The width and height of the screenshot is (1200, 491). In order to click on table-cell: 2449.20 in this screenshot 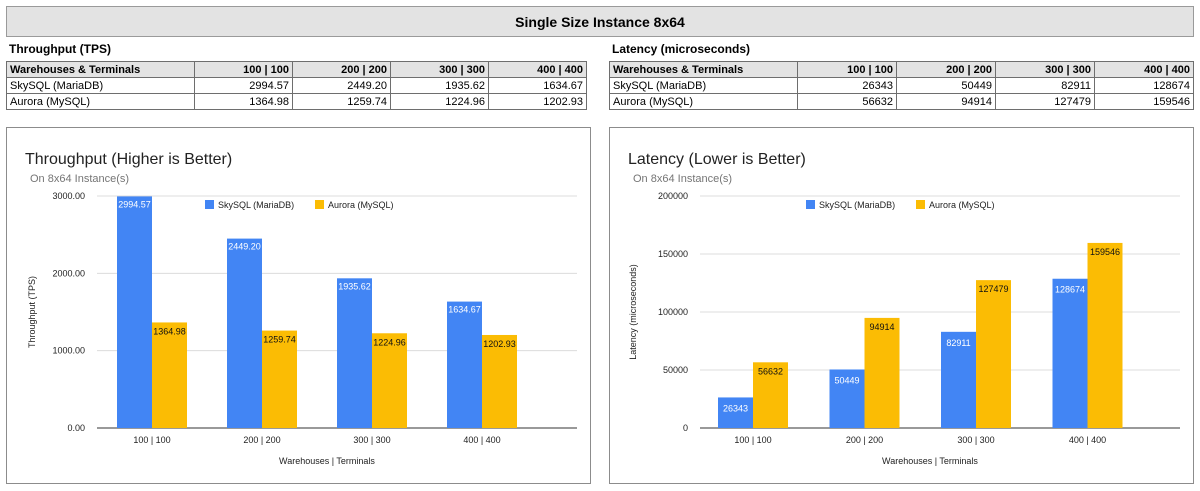, I will do `click(341, 85)`.